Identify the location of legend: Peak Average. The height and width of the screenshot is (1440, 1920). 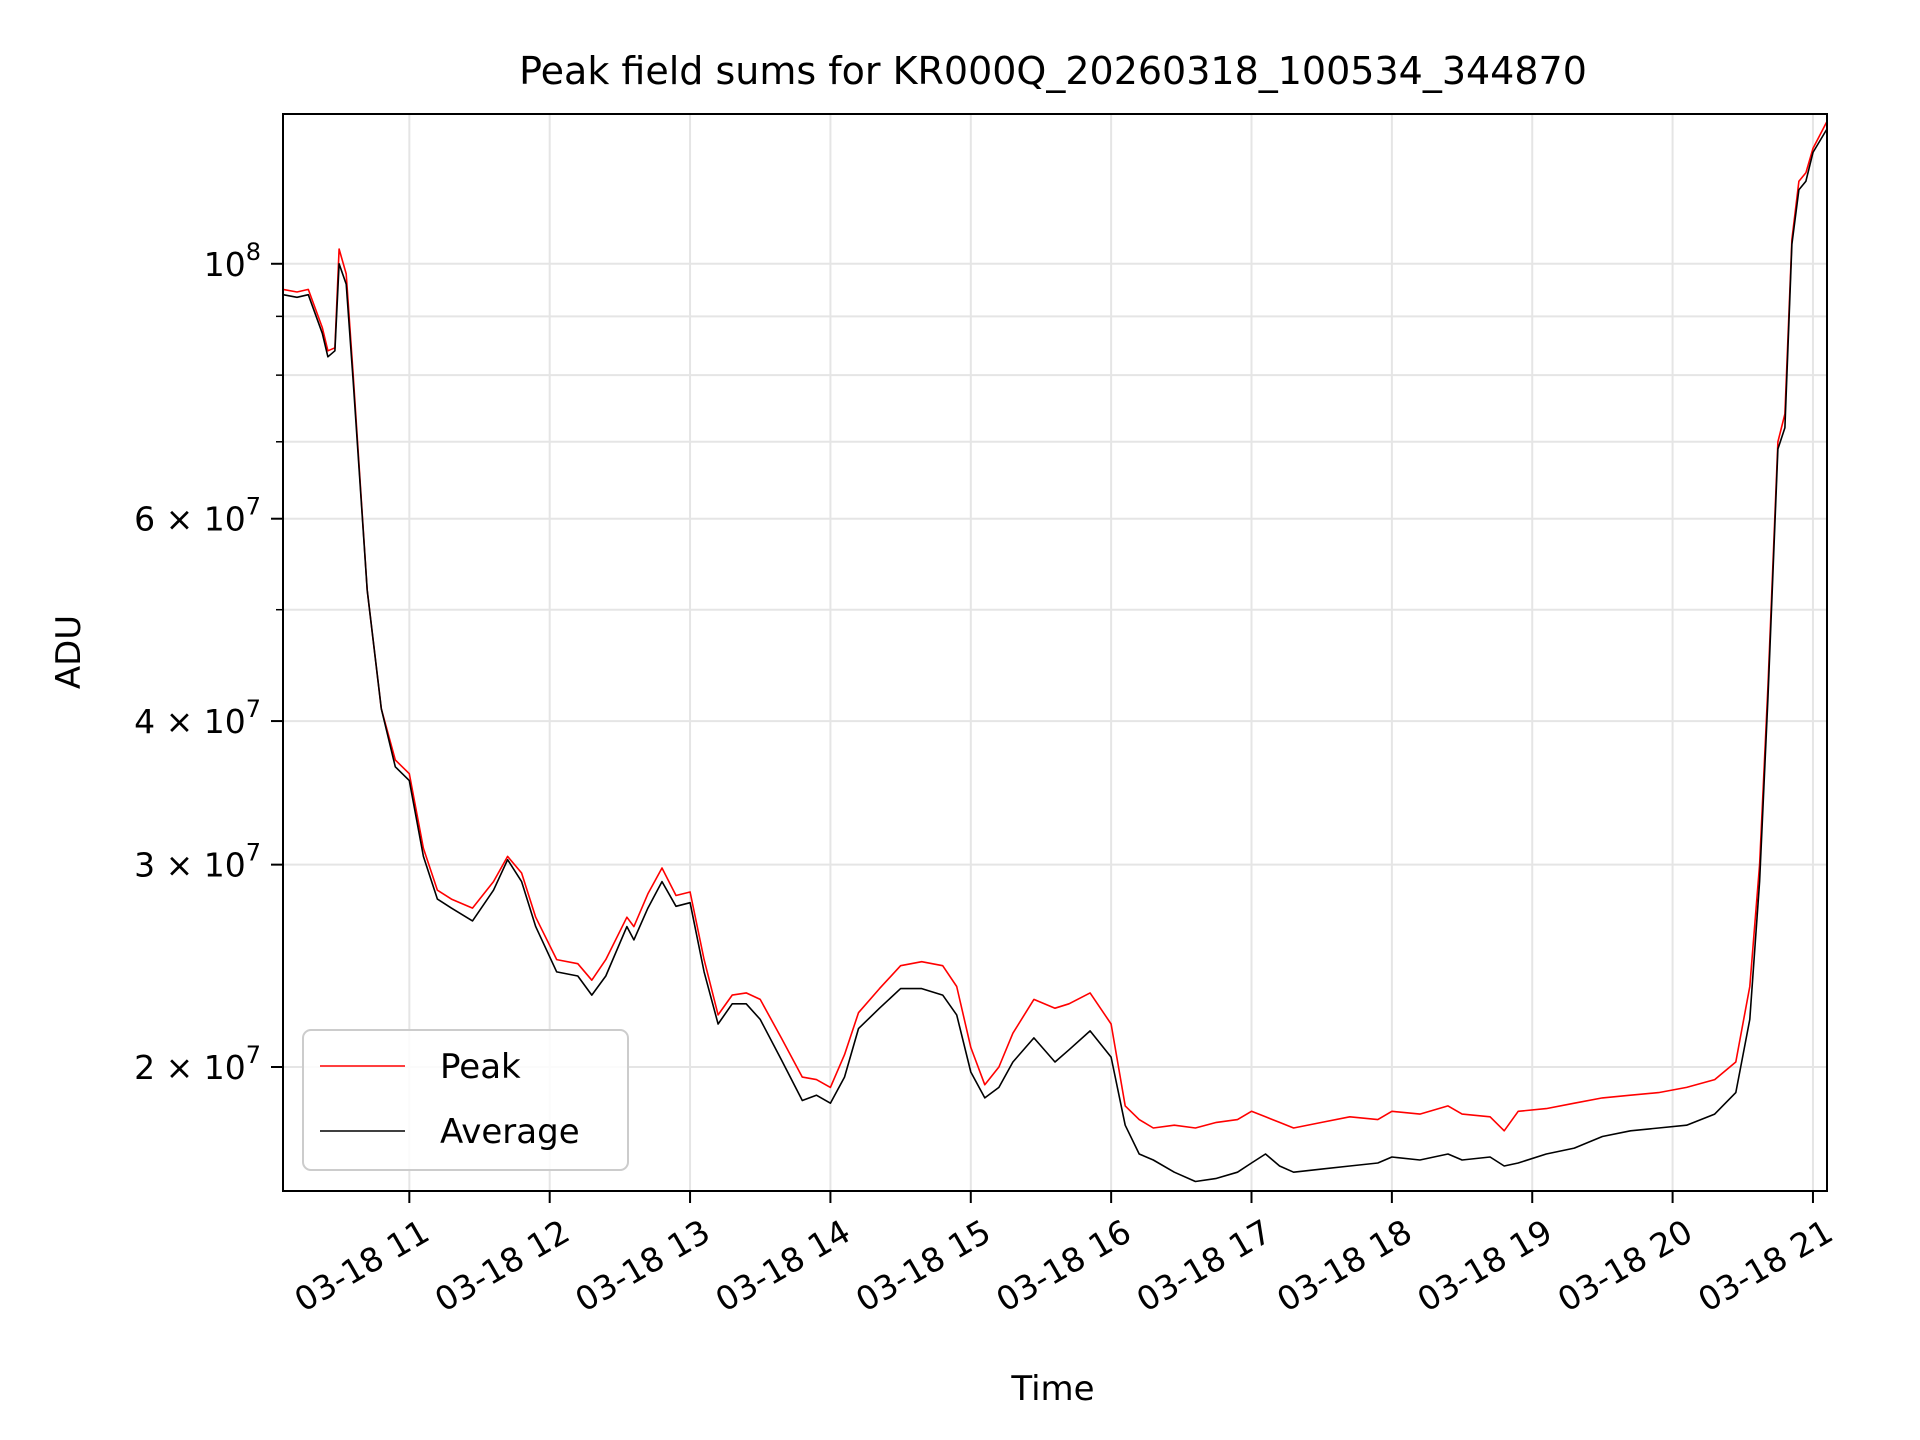
(465, 1100).